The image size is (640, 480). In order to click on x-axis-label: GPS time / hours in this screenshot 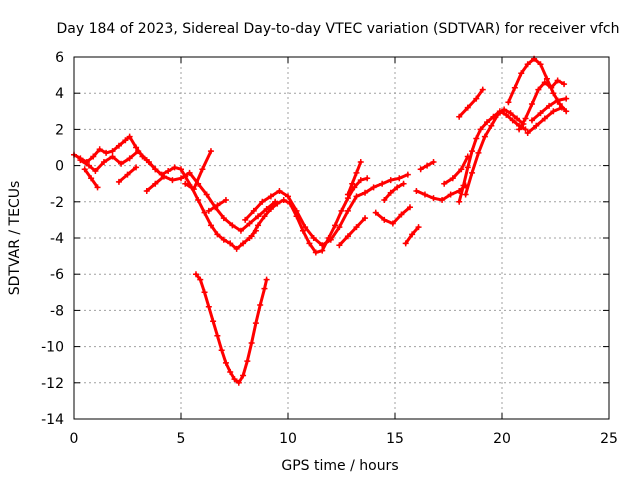, I will do `click(339, 466)`.